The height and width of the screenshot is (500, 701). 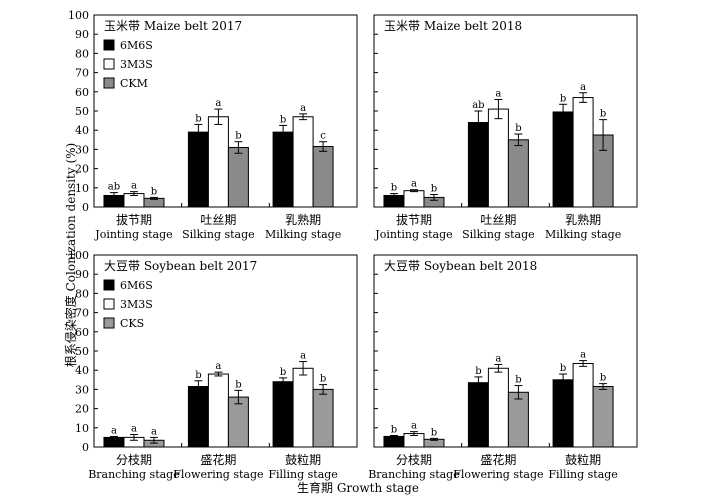 I want to click on panel-title: 大豆带 Soybean belt 2018, so click(x=460, y=266).